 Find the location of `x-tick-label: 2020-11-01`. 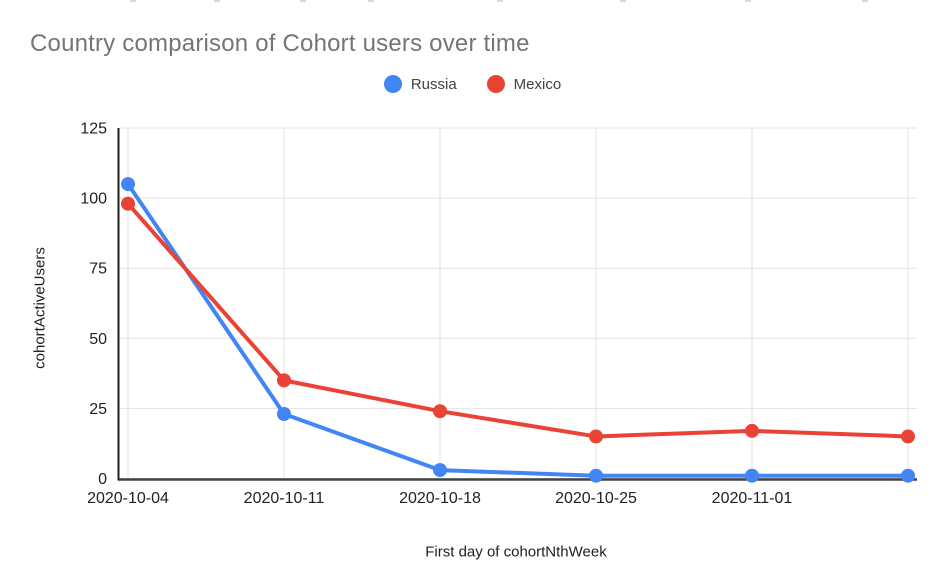

x-tick-label: 2020-11-01 is located at coordinates (752, 498).